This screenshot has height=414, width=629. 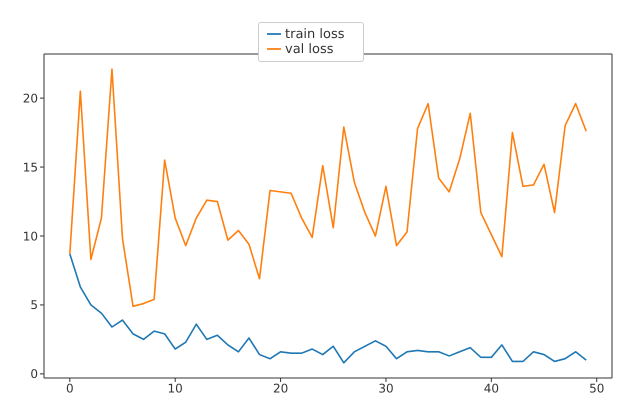 I want to click on y-tick-label: 15, so click(x=30, y=167).